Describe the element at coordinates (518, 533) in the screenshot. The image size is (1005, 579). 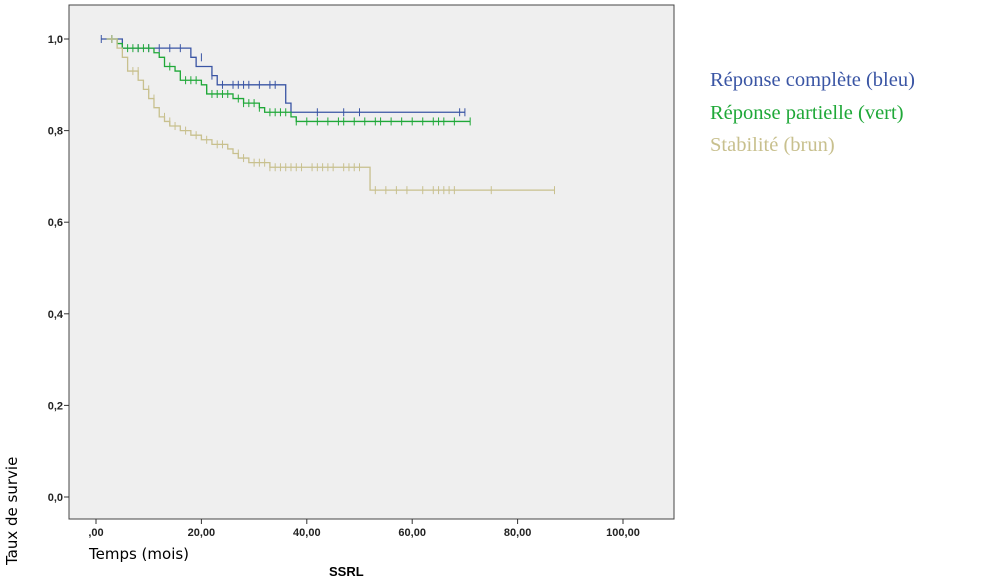
I see `x-tick-label: 80,00` at that location.